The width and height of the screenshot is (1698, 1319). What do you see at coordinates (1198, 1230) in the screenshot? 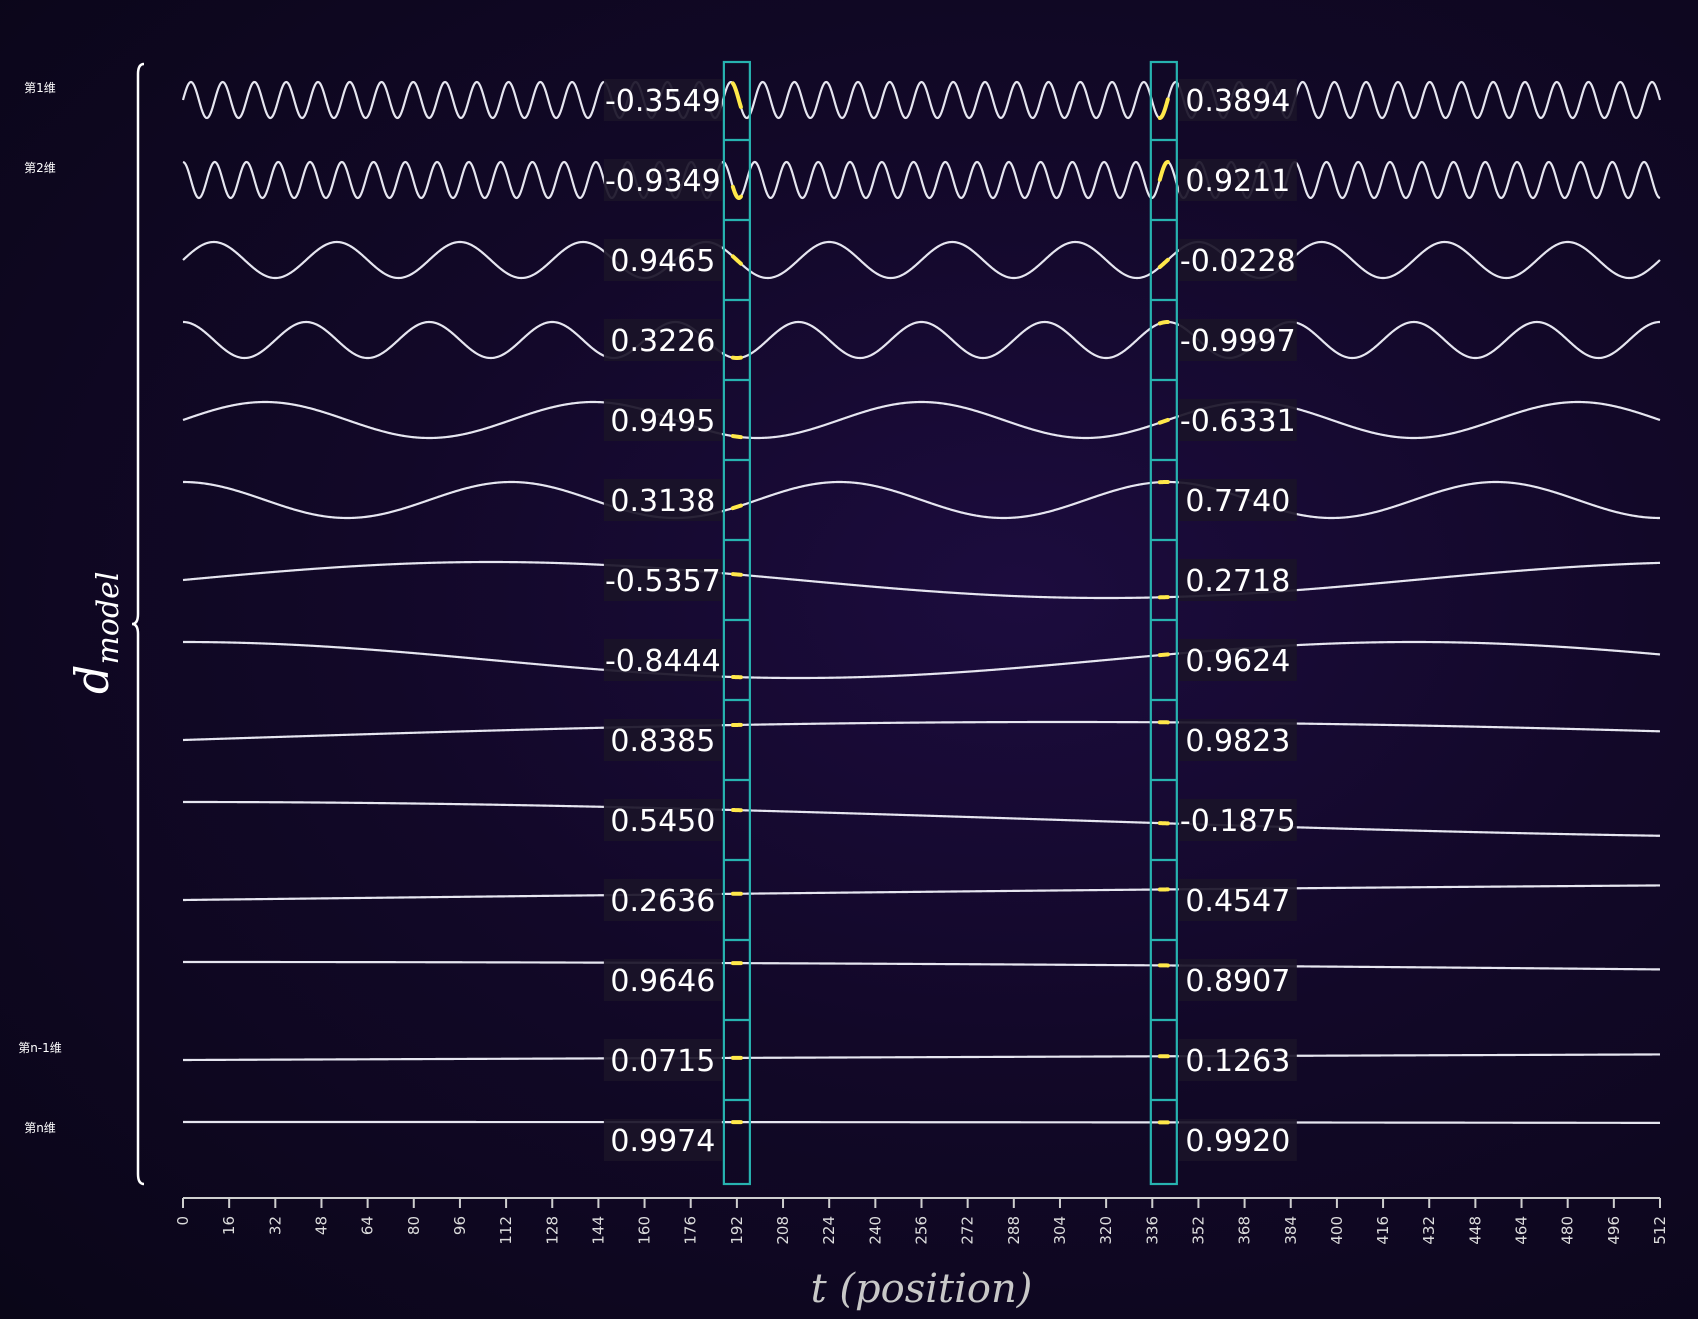
I see `x-tick-label: 352` at bounding box center [1198, 1230].